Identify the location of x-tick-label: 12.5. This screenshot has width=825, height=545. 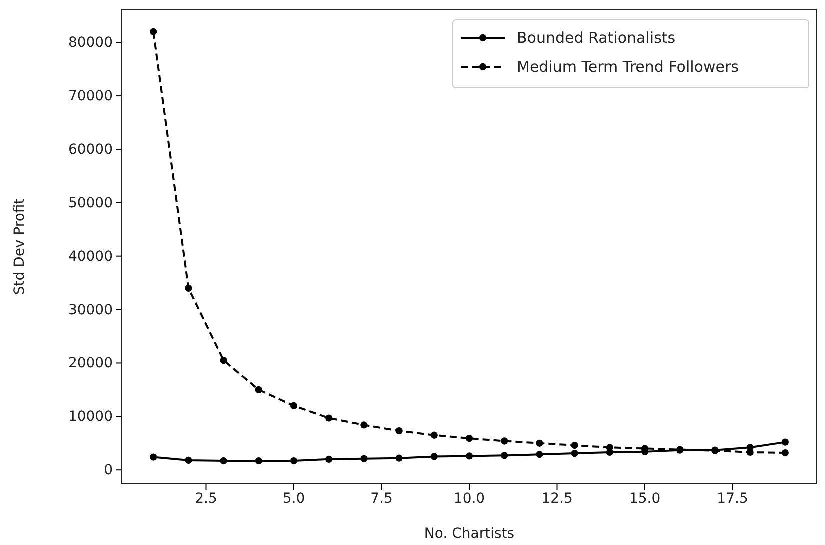
(557, 498).